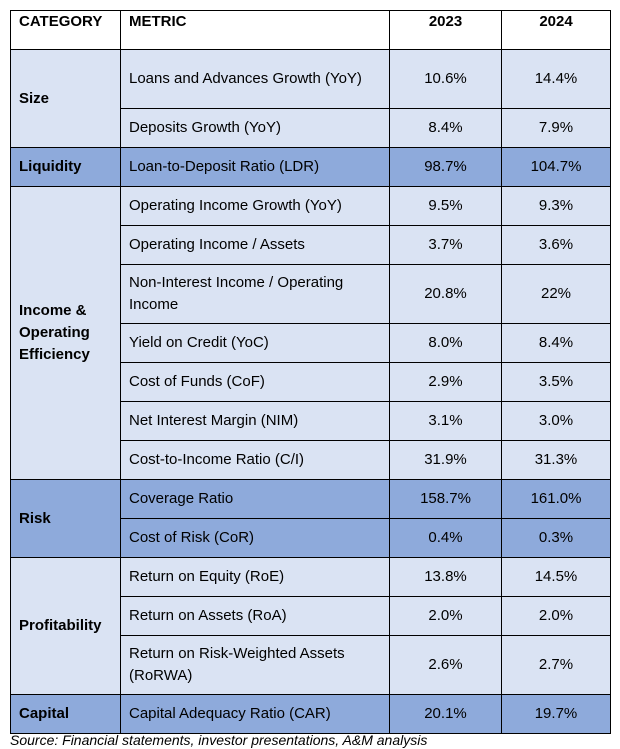  I want to click on value-2023-cell: 2.0%, so click(445, 616).